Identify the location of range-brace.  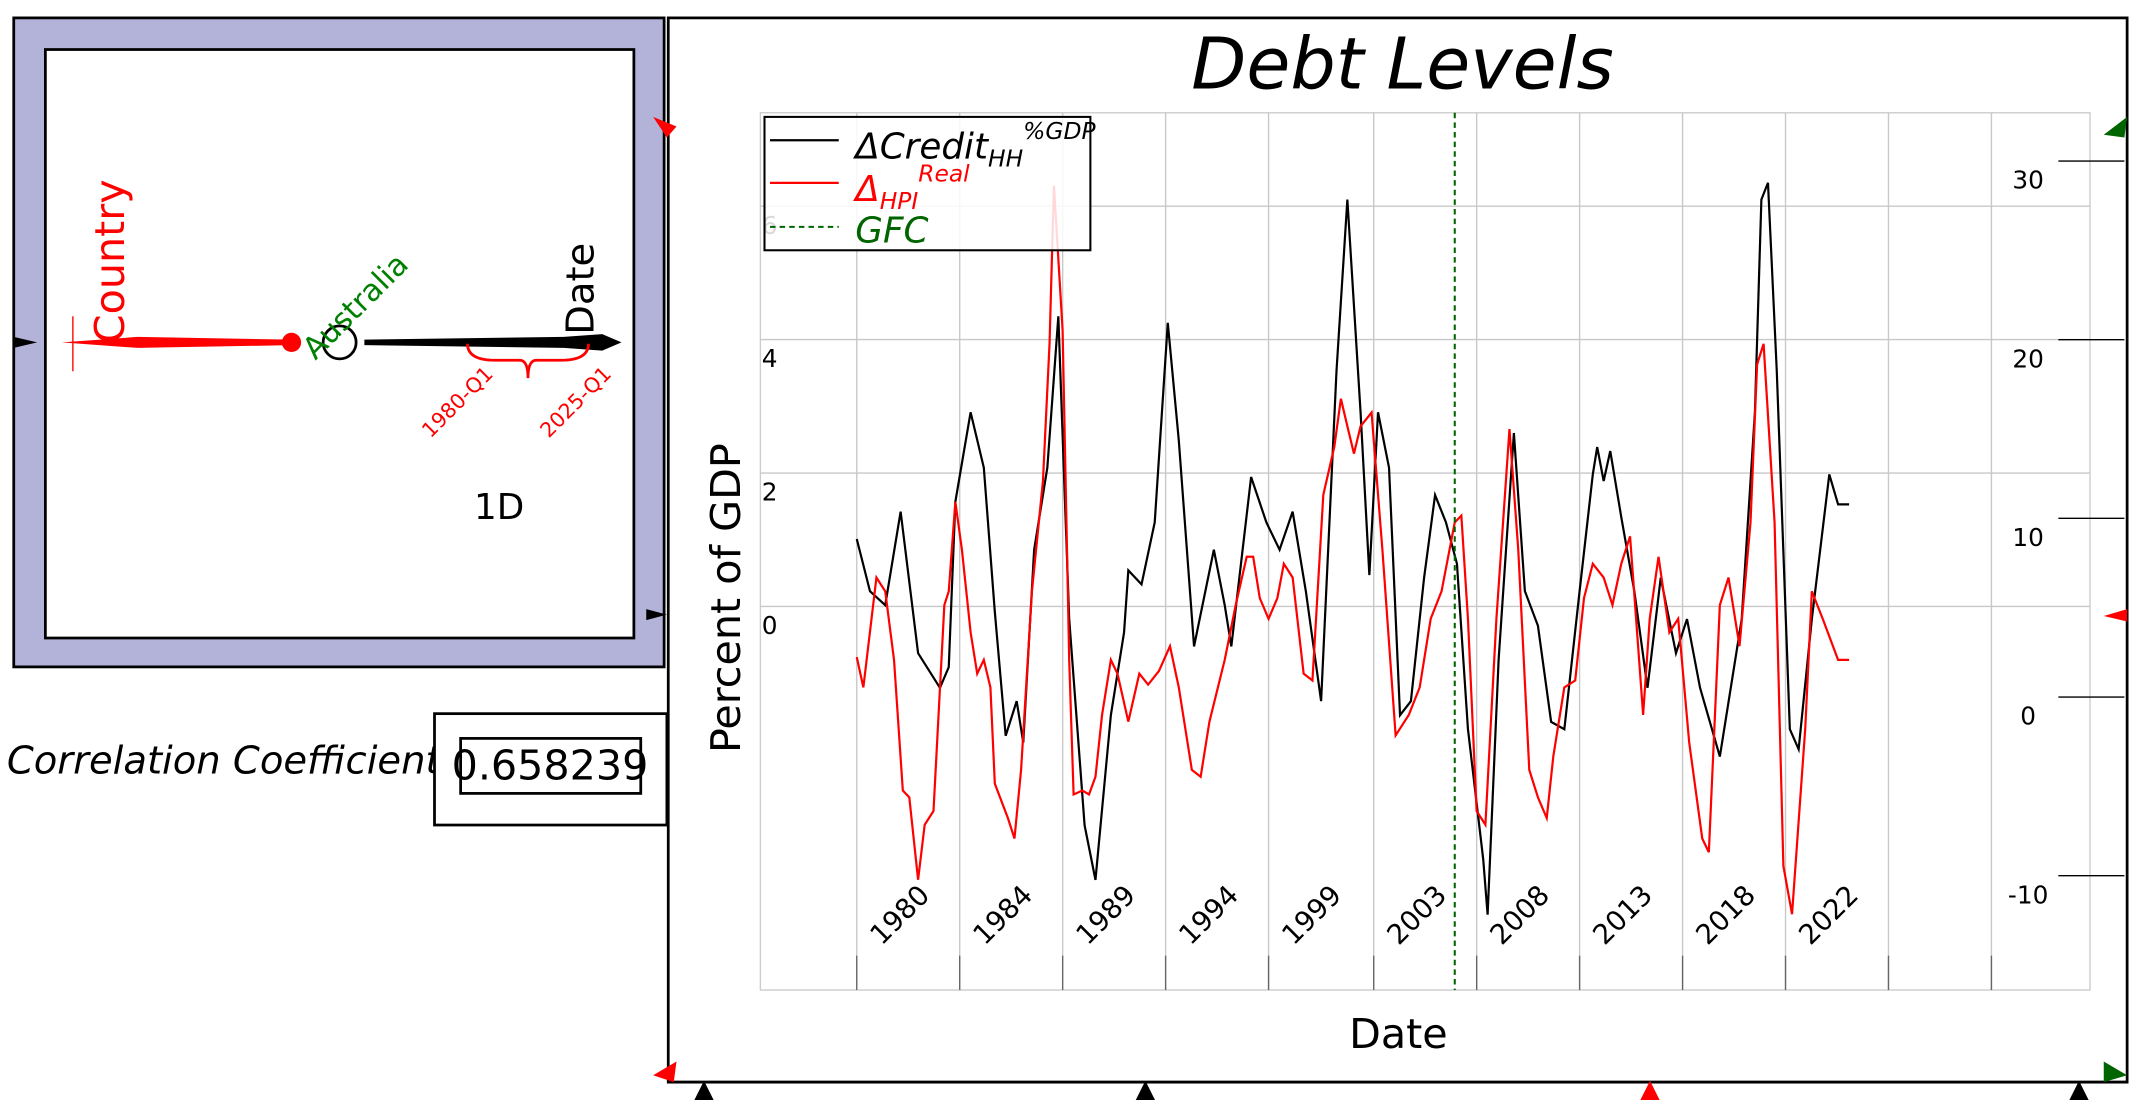
(528, 361).